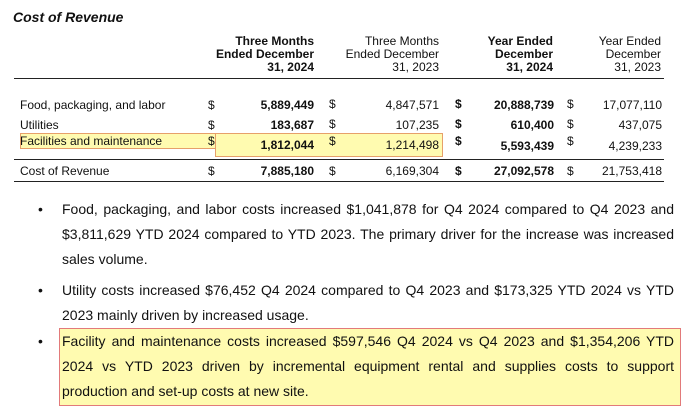 The height and width of the screenshot is (409, 681). I want to click on header-divider, so click(339, 78).